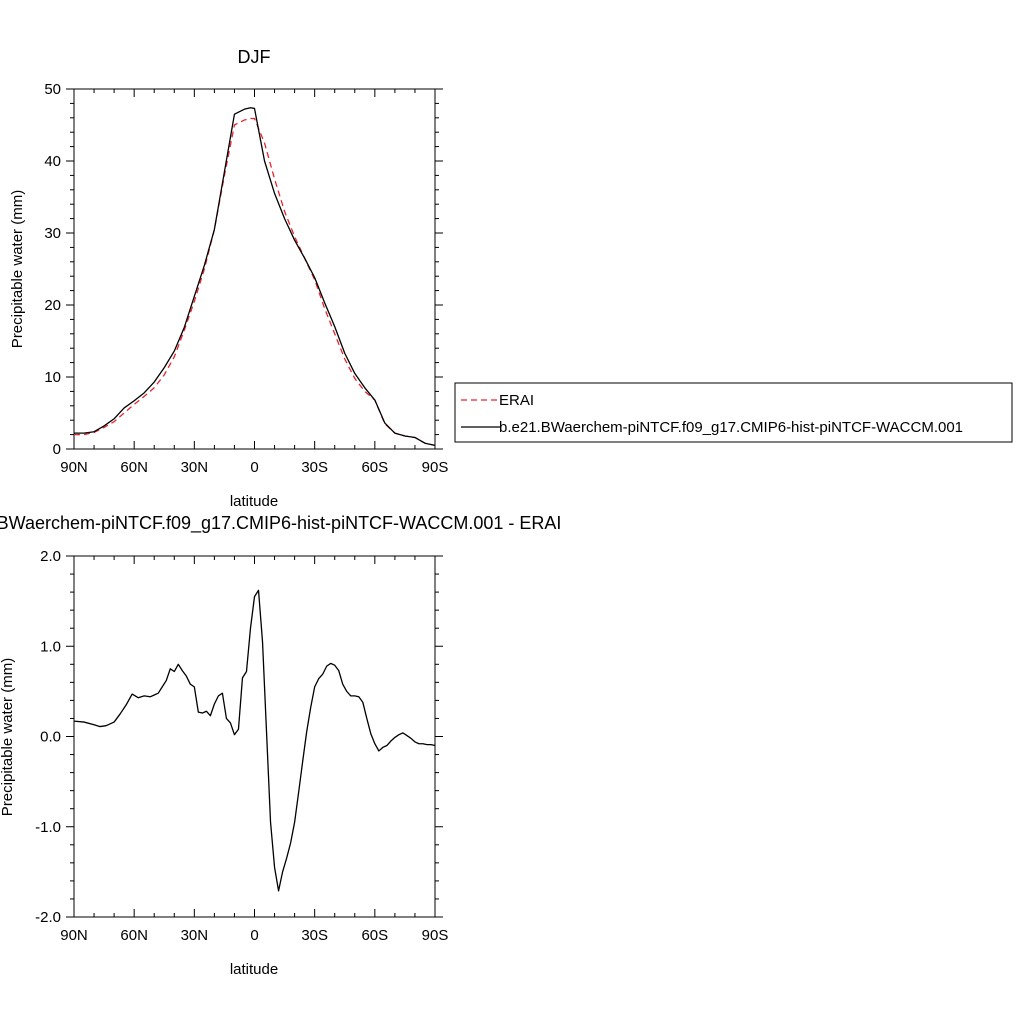  Describe the element at coordinates (57, 449) in the screenshot. I see `top-y-tick-label: 0` at that location.